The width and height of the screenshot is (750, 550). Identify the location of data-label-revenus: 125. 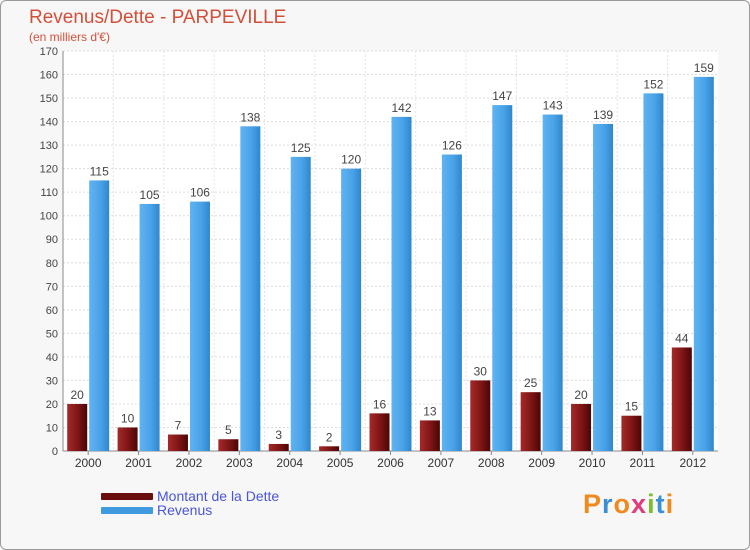
(301, 148).